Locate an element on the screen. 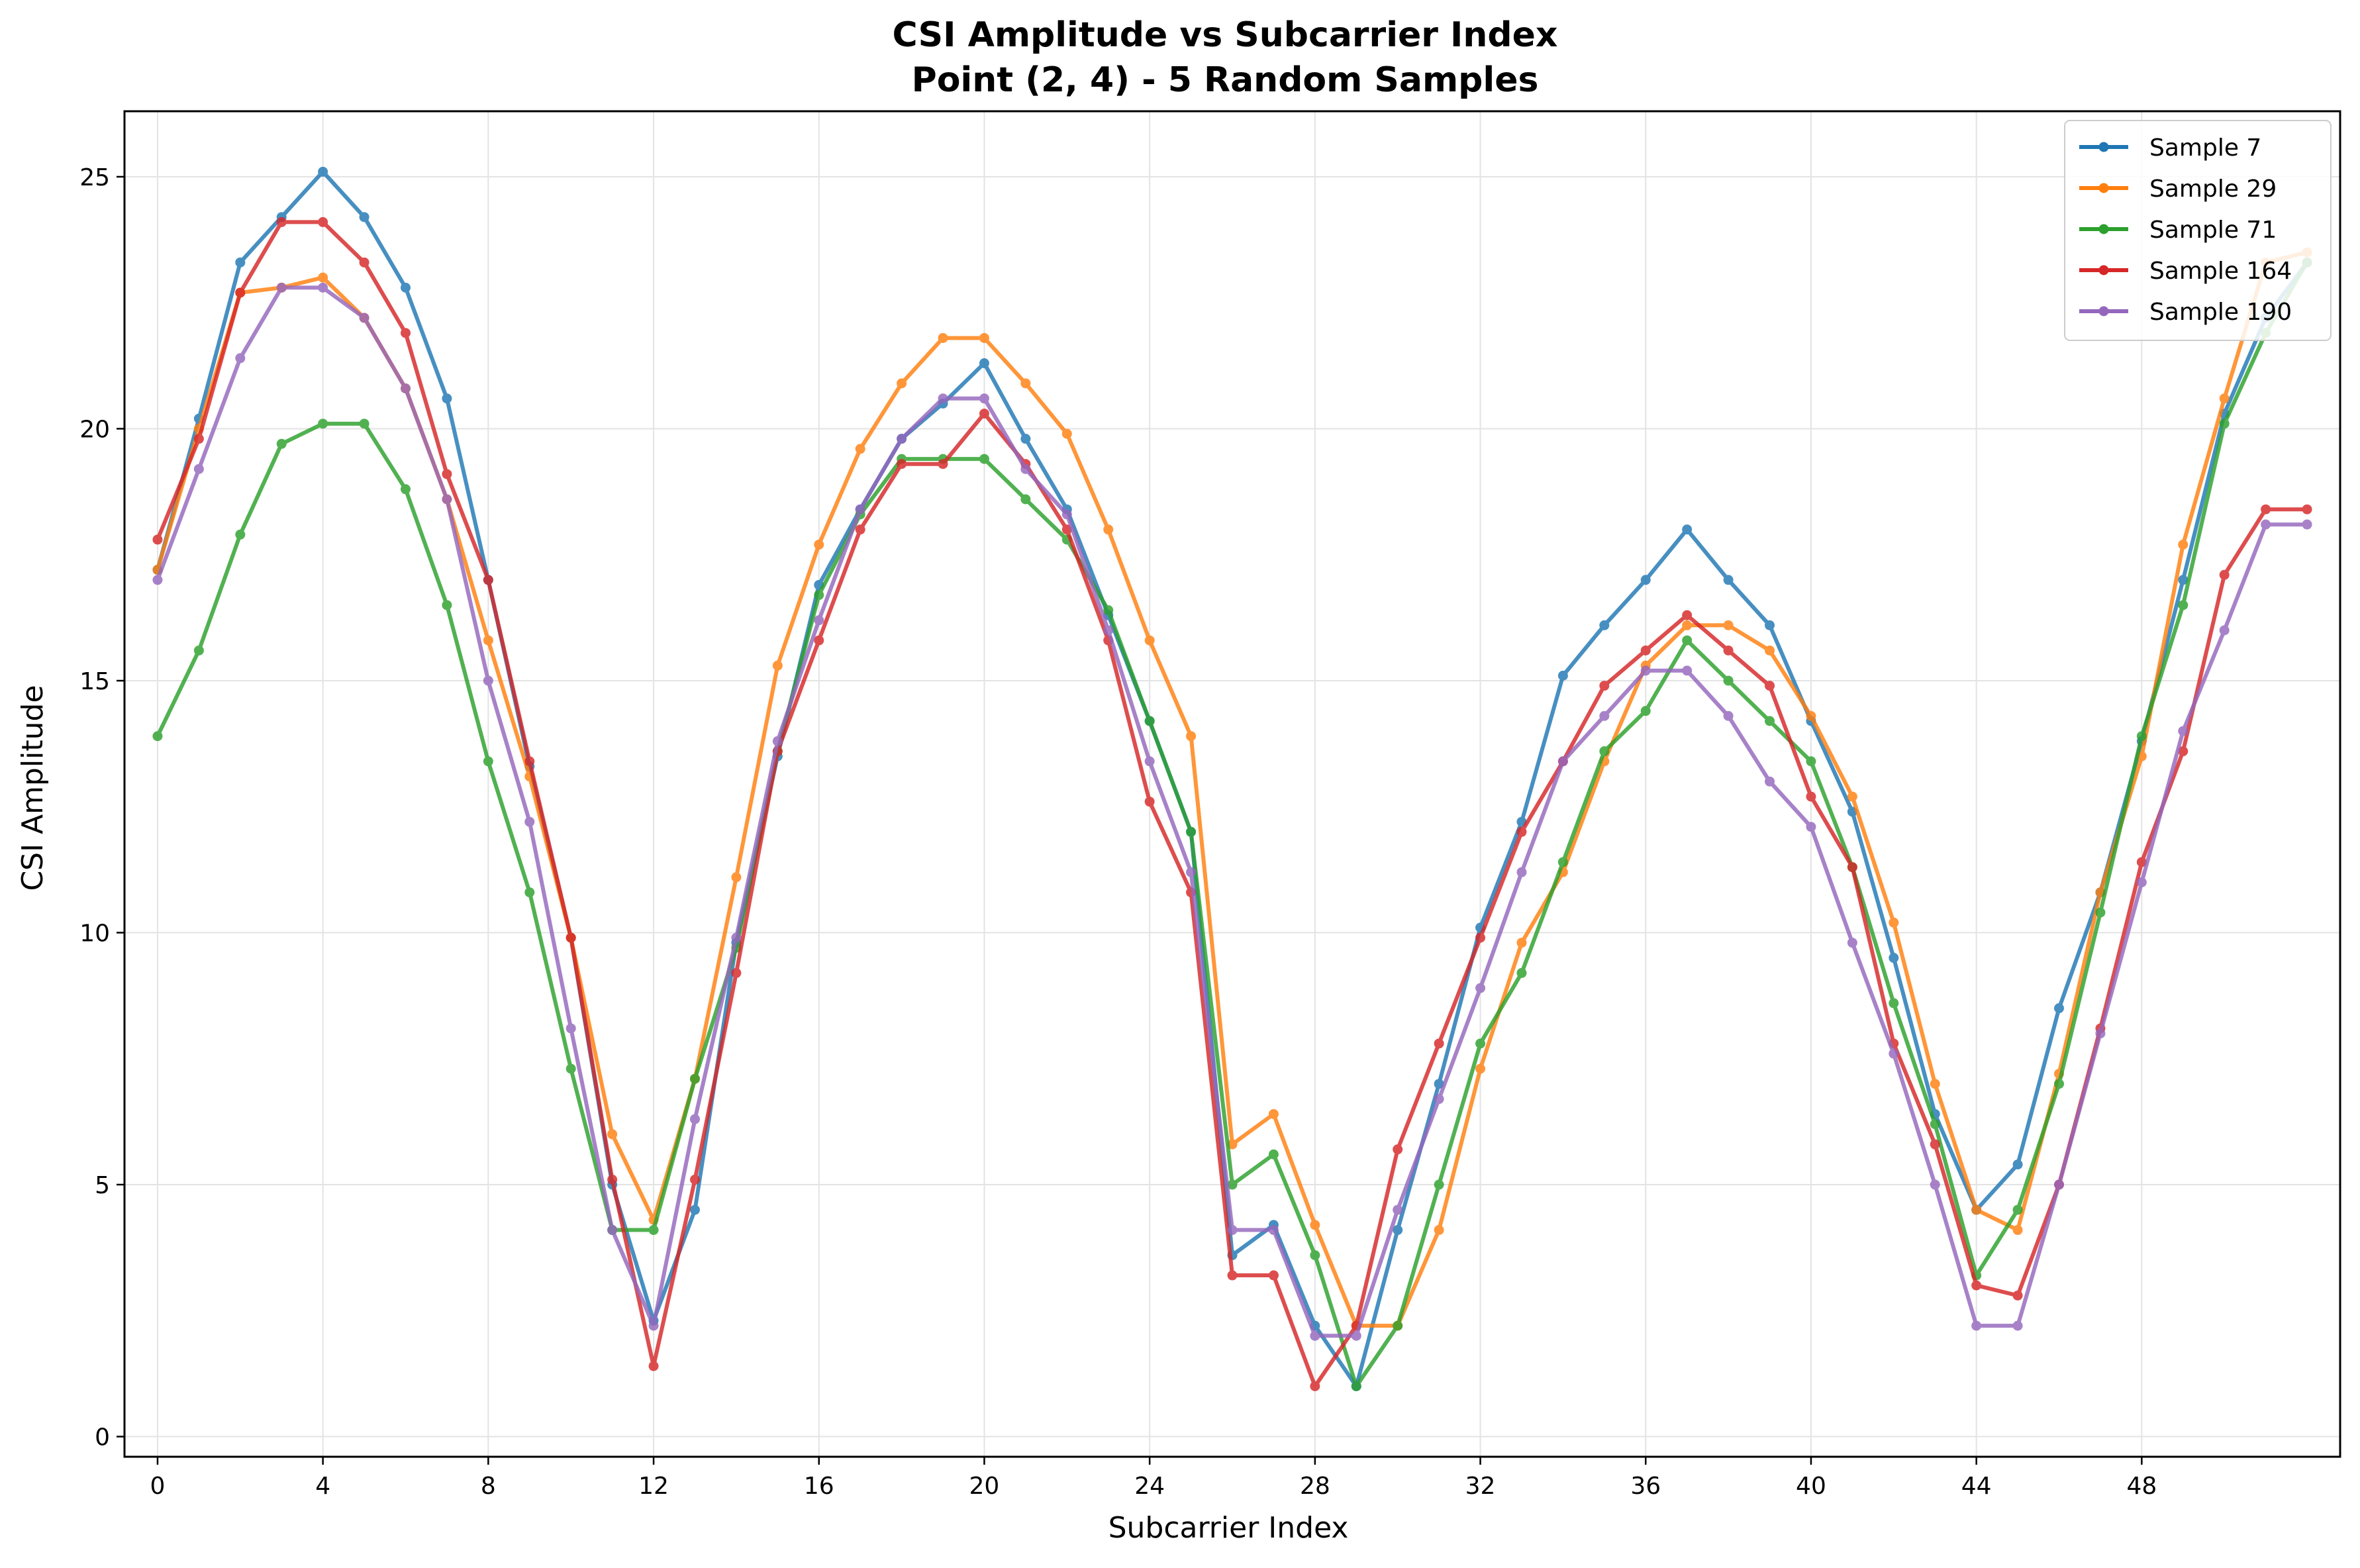 This screenshot has width=2360, height=1568. chart-subtitle: Point (2, 4) - 5 Random Samples is located at coordinates (1225, 80).